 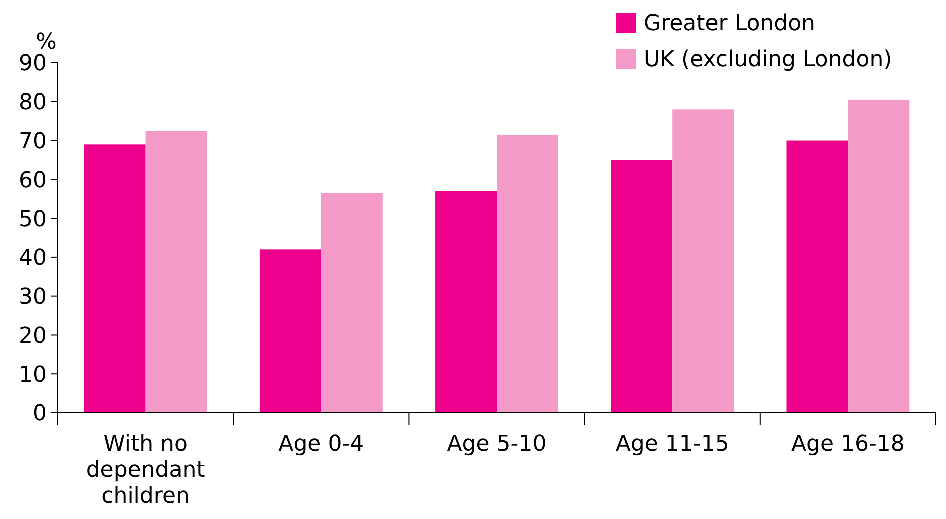 What do you see at coordinates (33, 141) in the screenshot?
I see `y-tick-label: 70` at bounding box center [33, 141].